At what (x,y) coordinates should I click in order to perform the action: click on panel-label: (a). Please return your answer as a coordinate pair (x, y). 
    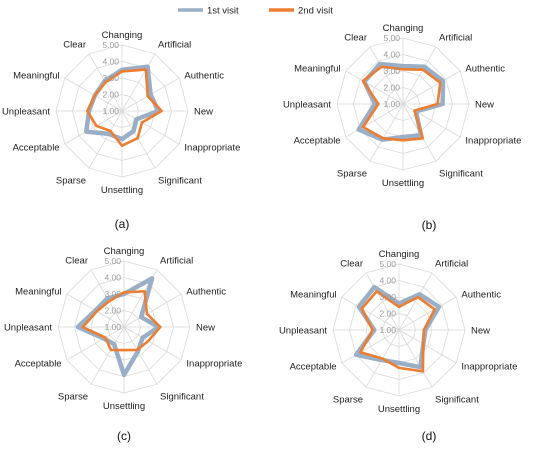
    Looking at the image, I should click on (122, 224).